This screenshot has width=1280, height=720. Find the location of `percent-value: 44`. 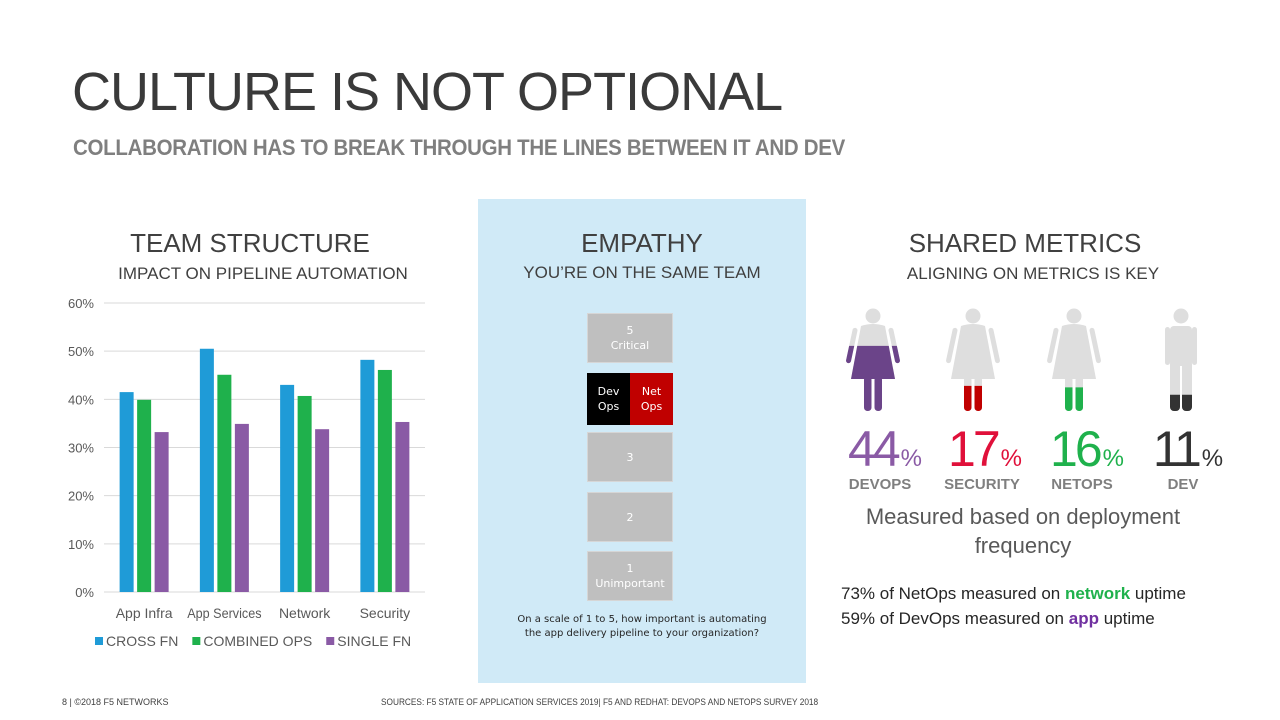

percent-value: 44 is located at coordinates (874, 449).